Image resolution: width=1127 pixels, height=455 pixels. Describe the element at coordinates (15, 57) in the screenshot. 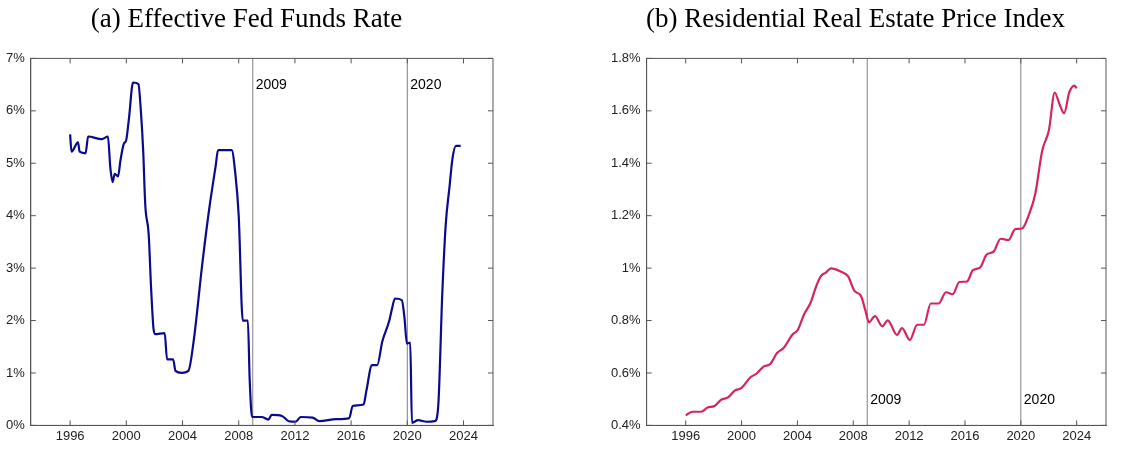

I see `y-tick-label: 7%` at that location.